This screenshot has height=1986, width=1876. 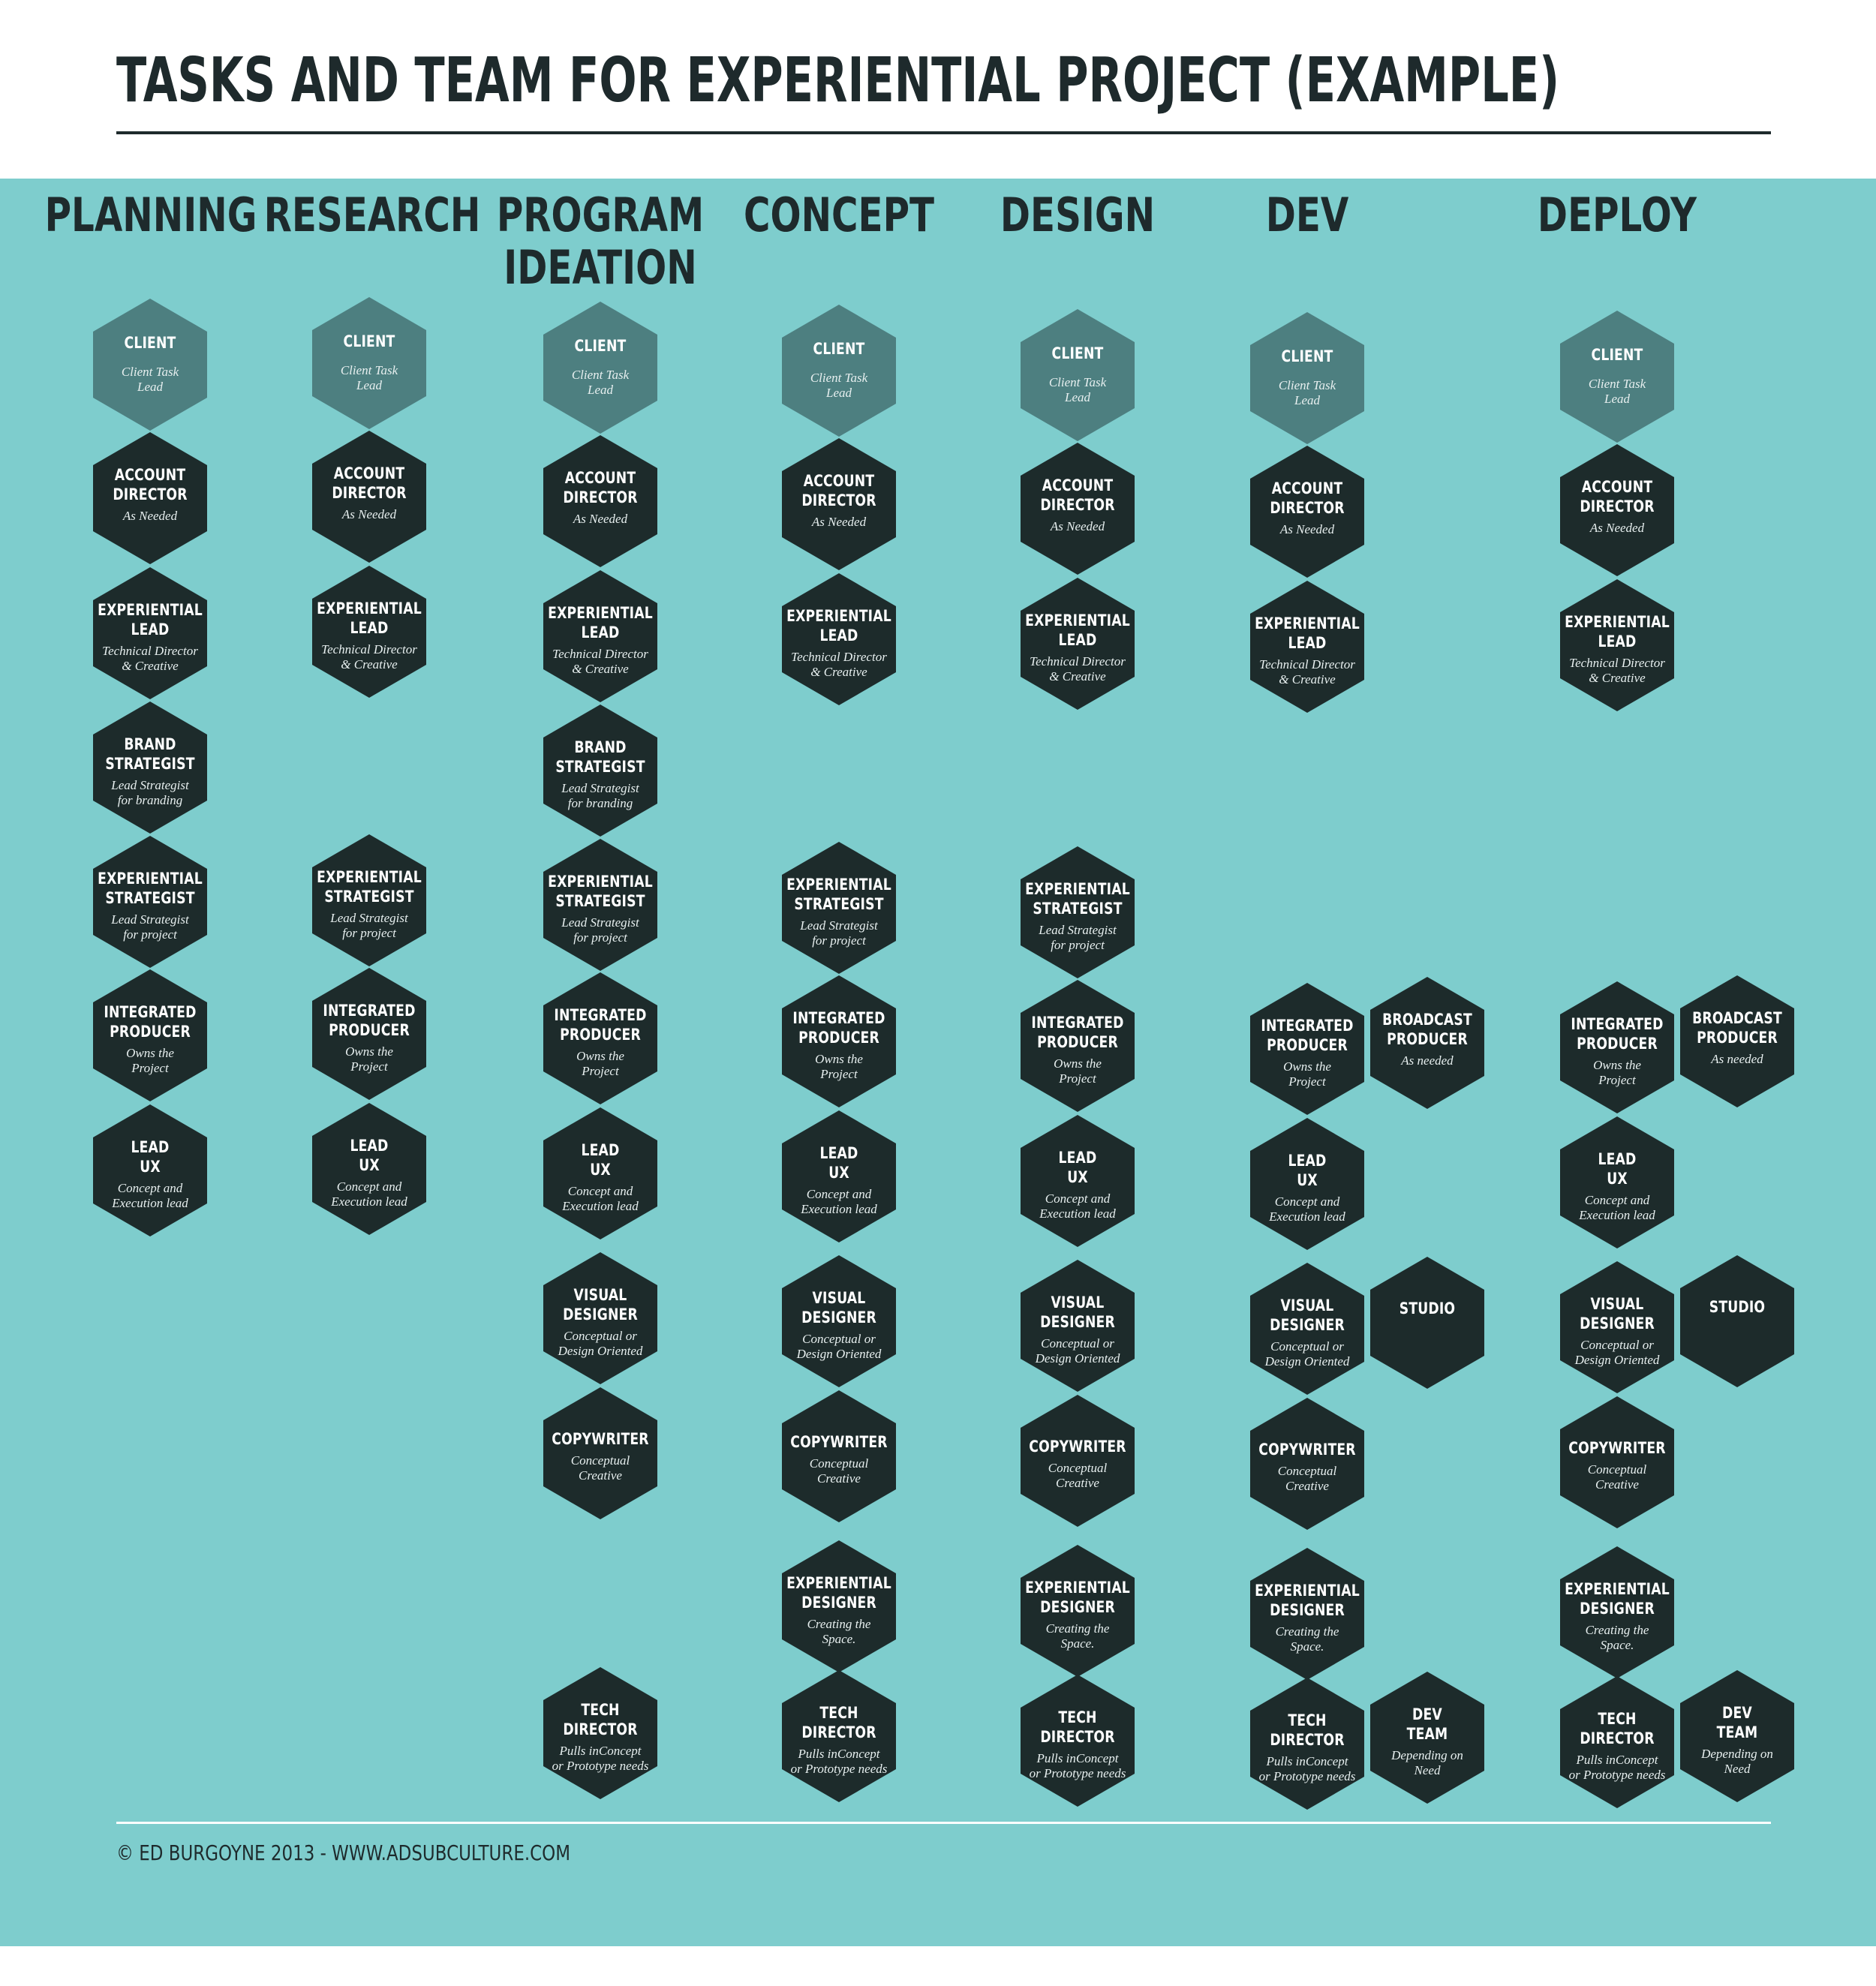 What do you see at coordinates (943, 1823) in the screenshot?
I see `footer-divider` at bounding box center [943, 1823].